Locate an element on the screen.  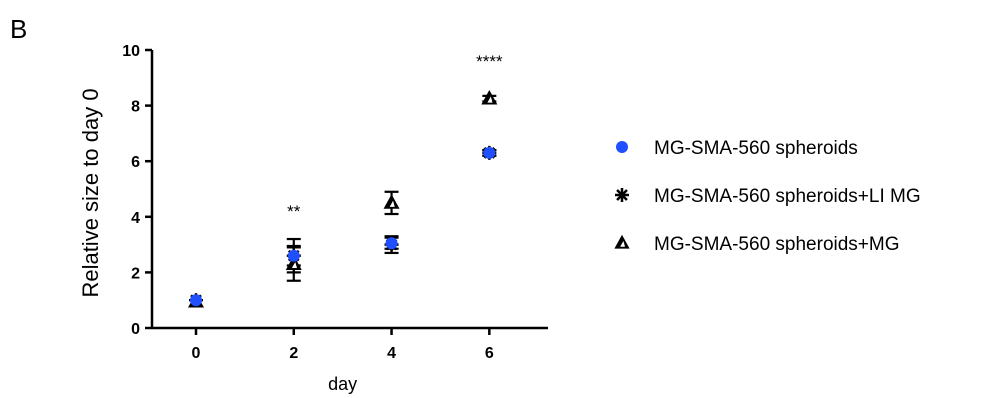
y-tick-label: 8 is located at coordinates (135, 107).